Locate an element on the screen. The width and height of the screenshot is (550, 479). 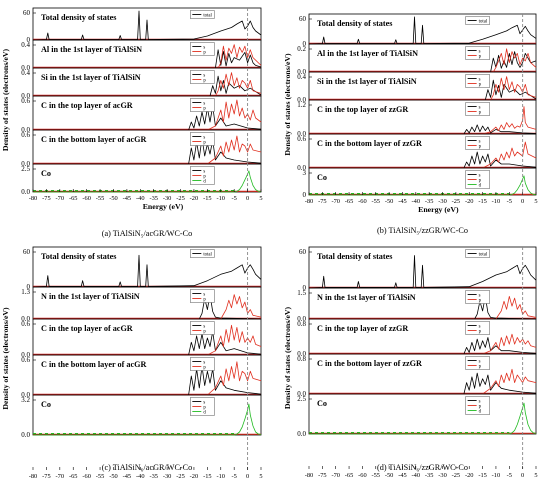
panel-1: 0 60 Total density of states total is located at coordinates (142, 268).